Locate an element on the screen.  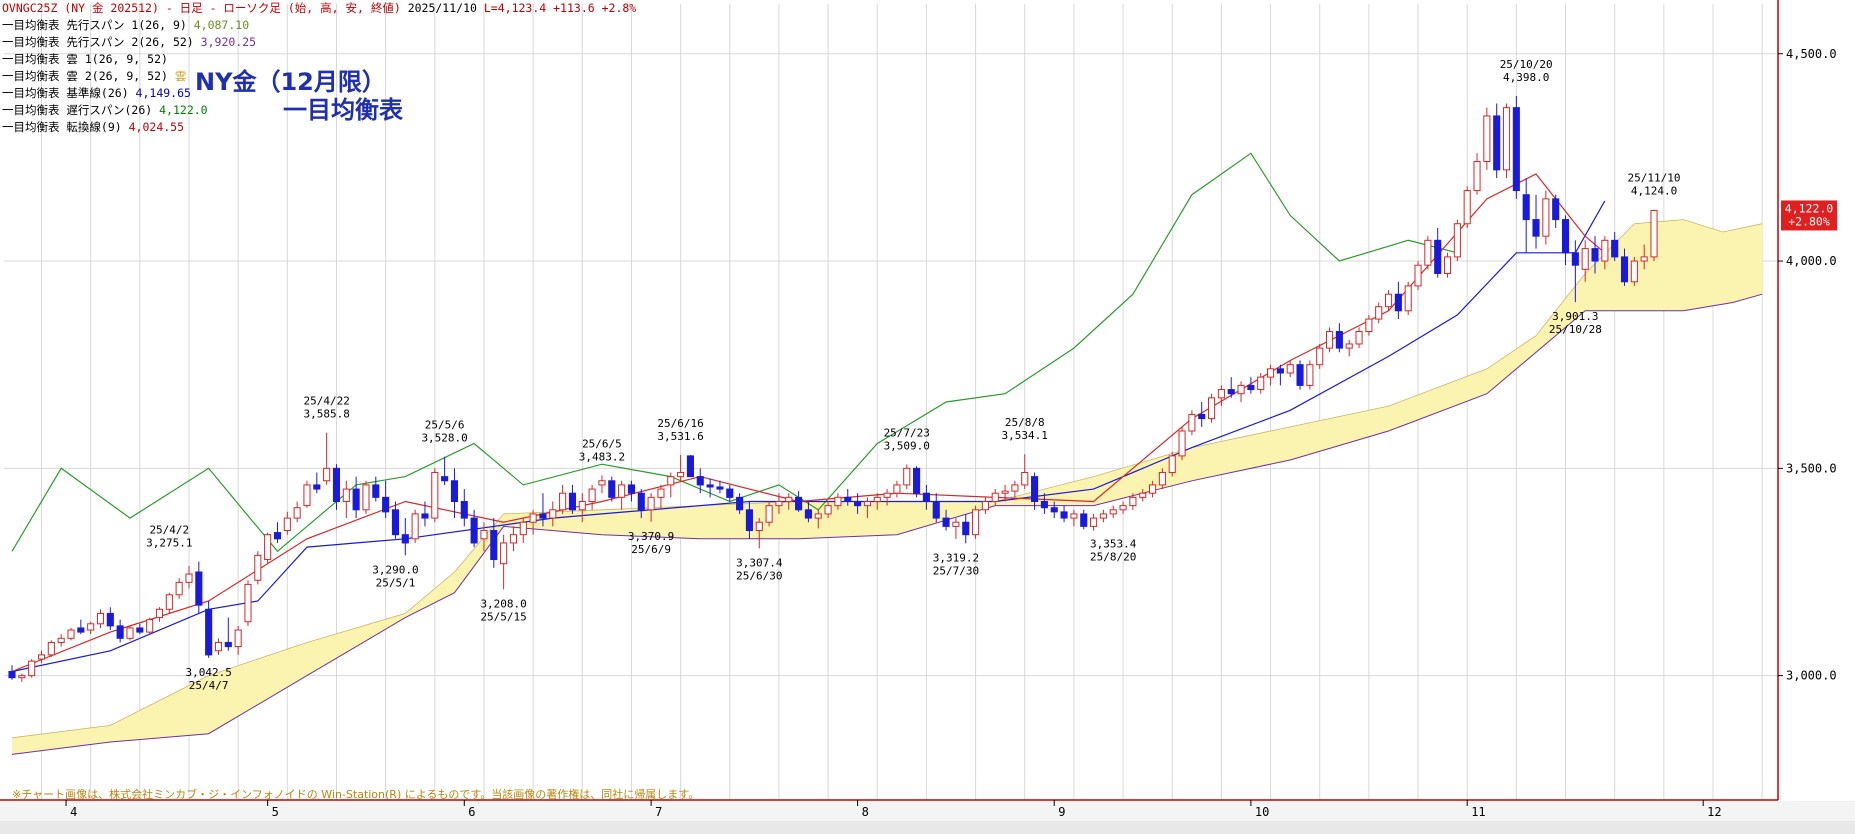
annotation-date: 25/4/22 is located at coordinates (326, 401).